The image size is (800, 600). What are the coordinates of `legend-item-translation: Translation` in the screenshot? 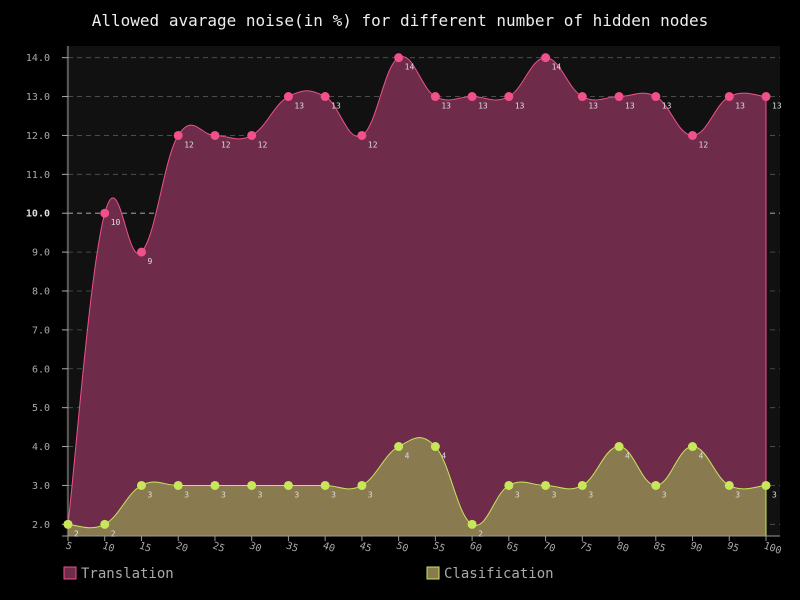 It's located at (118, 574).